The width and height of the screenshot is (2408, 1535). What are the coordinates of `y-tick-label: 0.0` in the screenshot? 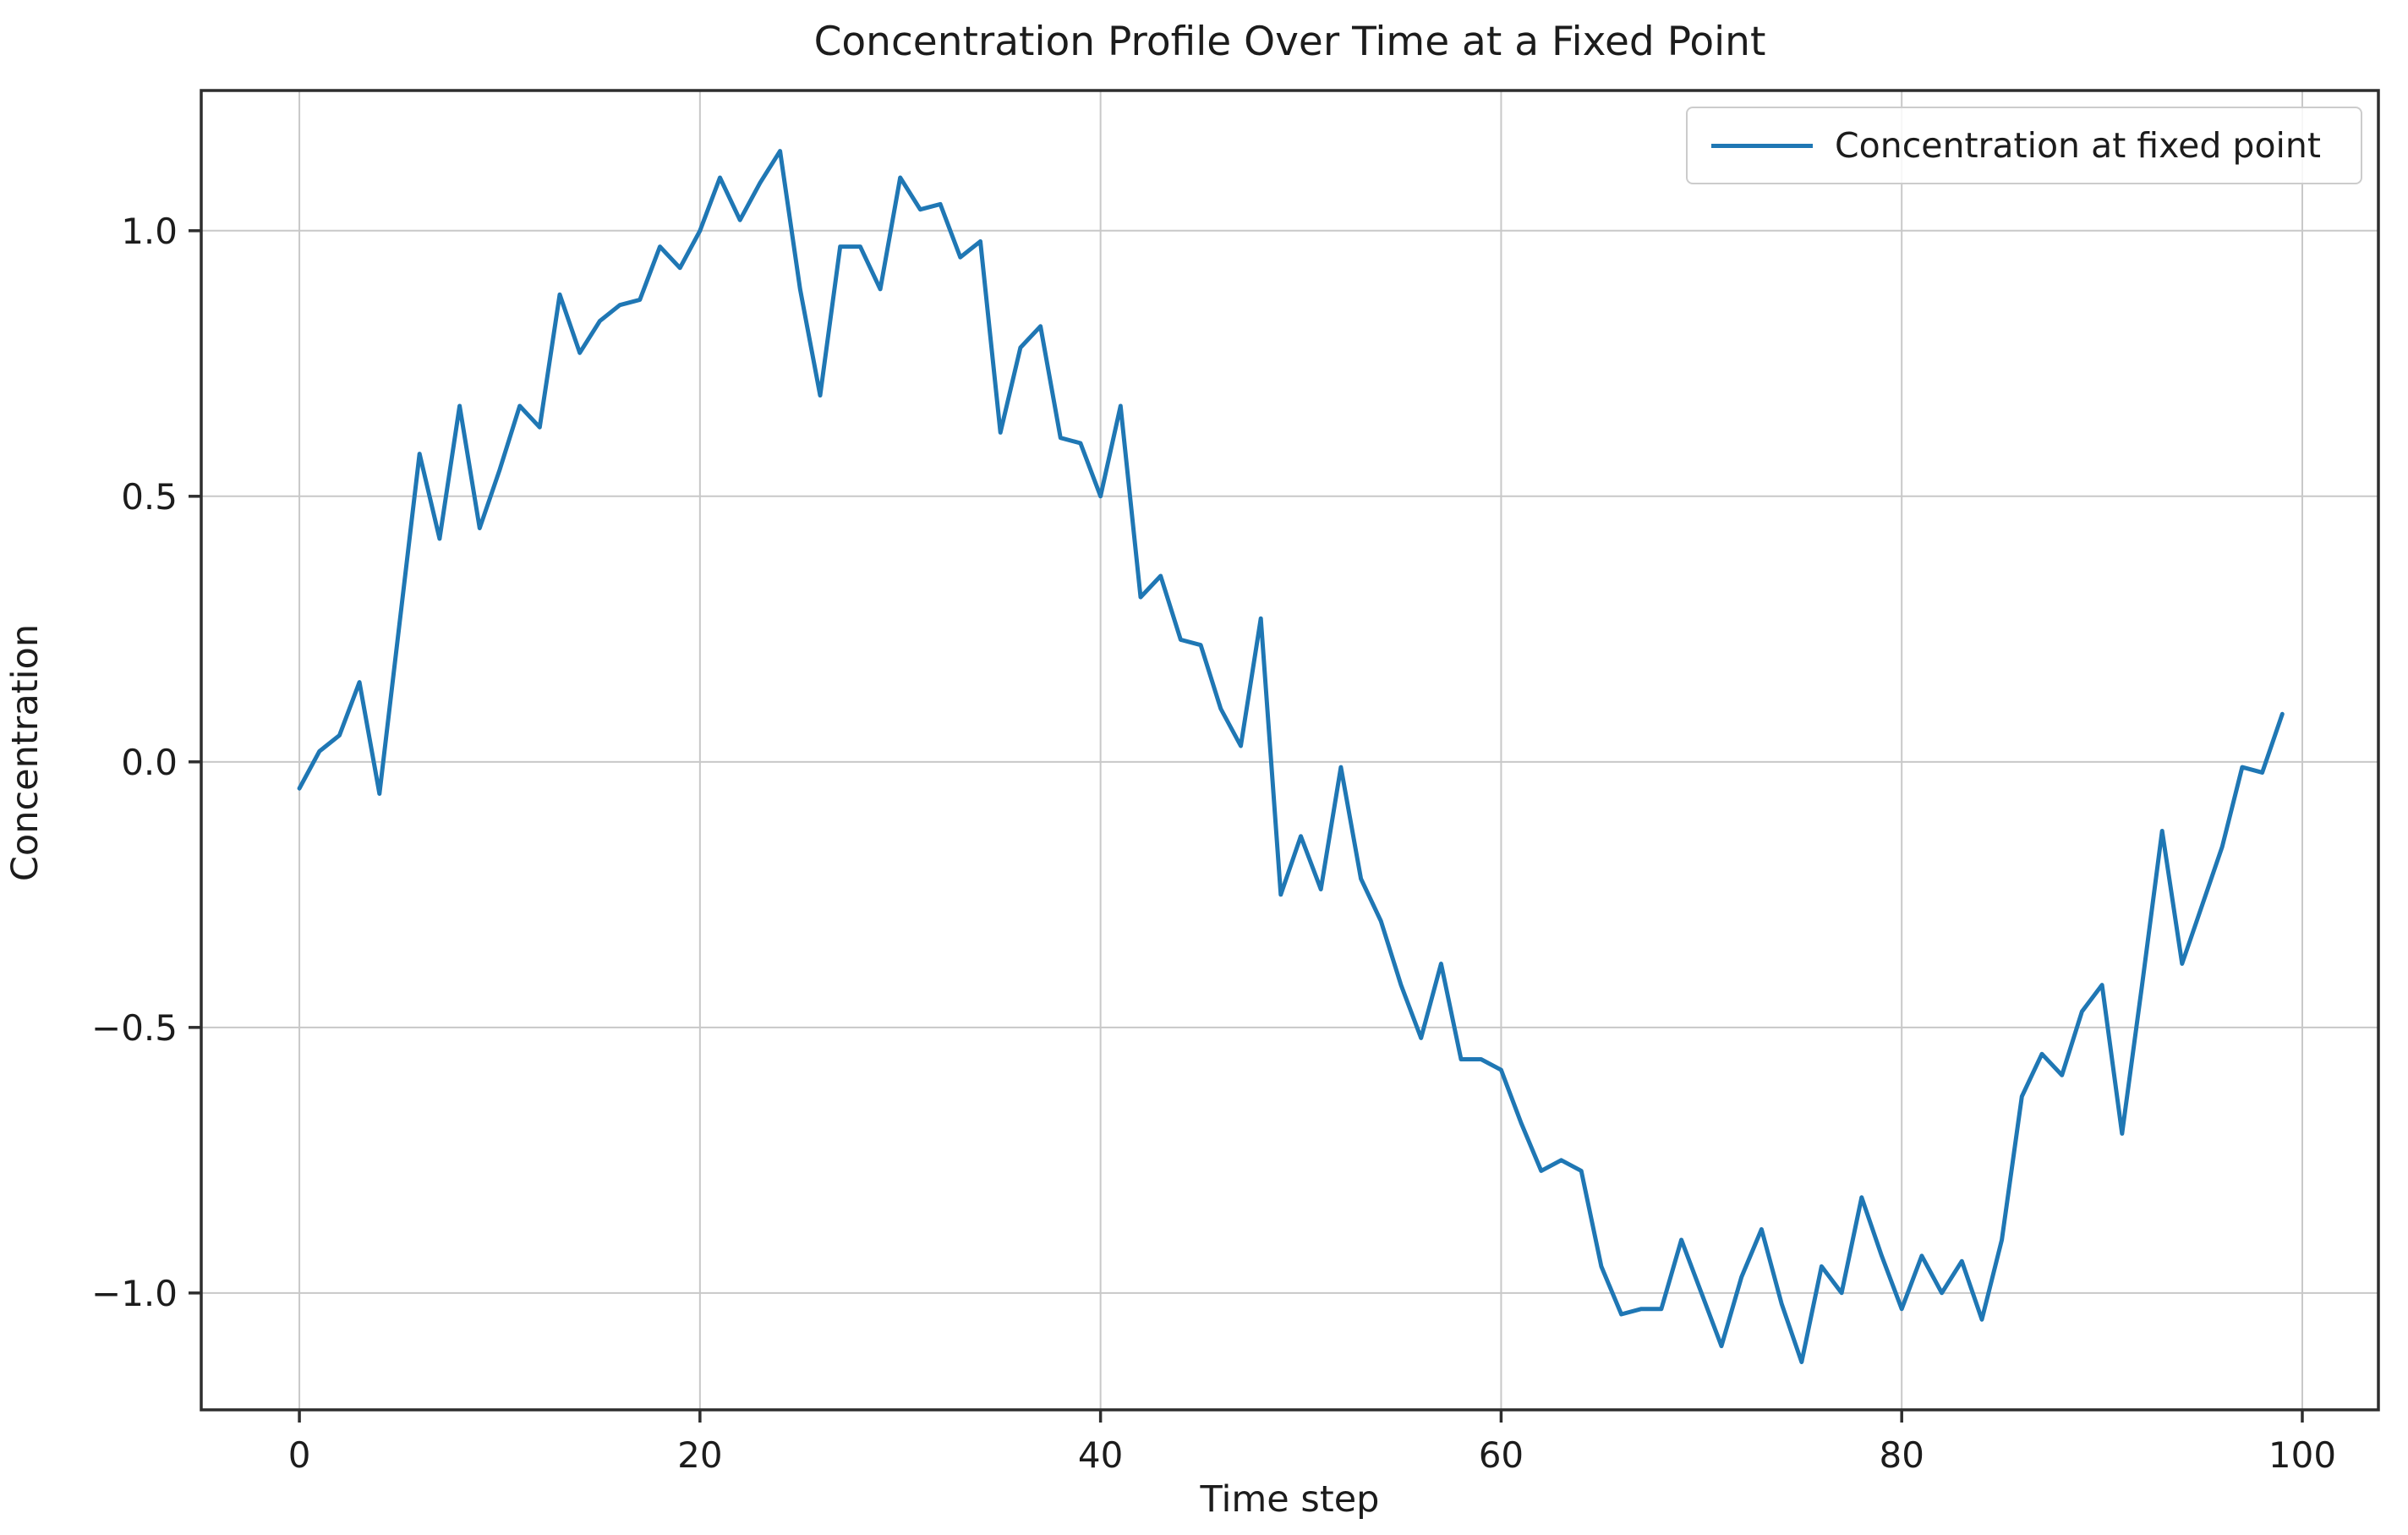 It's located at (149, 762).